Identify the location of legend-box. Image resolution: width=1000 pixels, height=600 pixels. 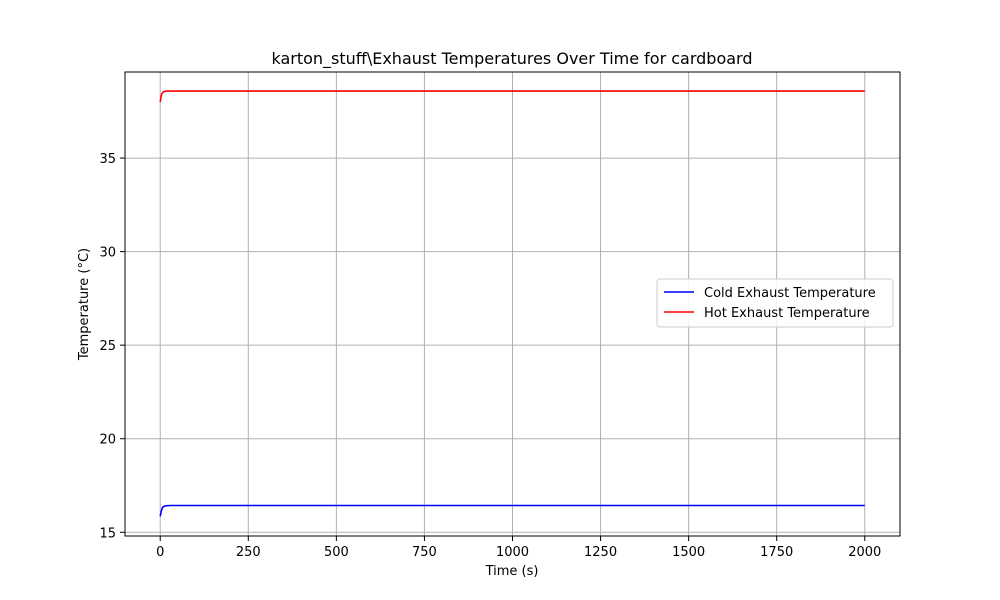
(775, 303).